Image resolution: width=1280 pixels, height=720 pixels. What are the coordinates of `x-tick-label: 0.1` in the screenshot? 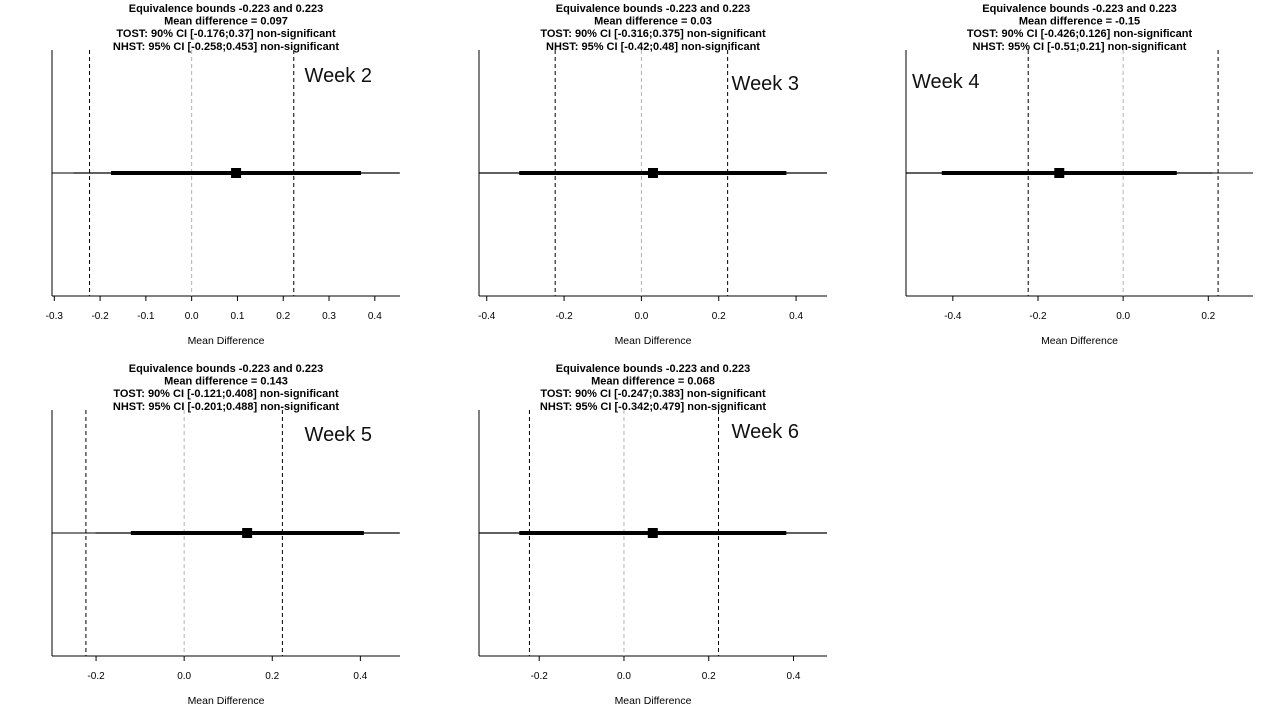 It's located at (237, 316).